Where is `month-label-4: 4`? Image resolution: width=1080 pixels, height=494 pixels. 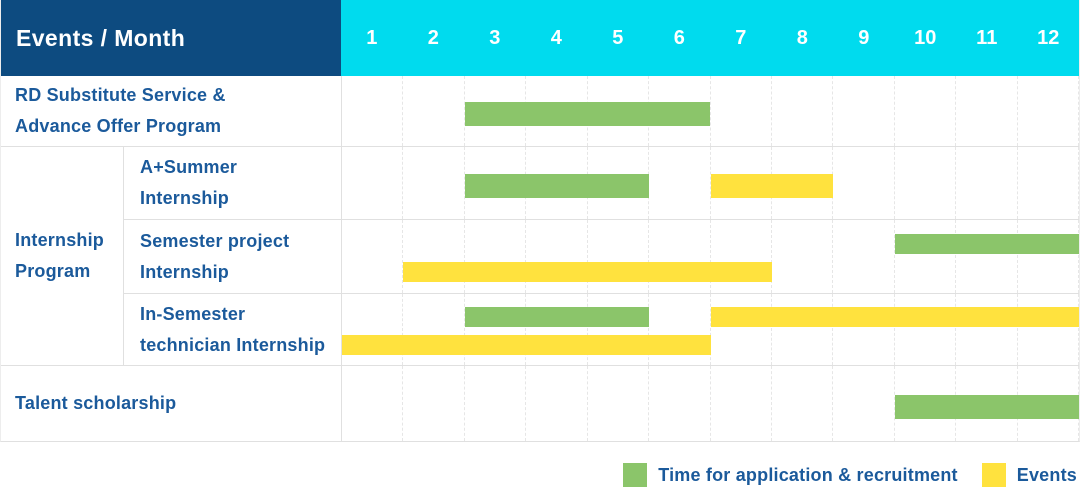
month-label-4: 4 is located at coordinates (556, 37).